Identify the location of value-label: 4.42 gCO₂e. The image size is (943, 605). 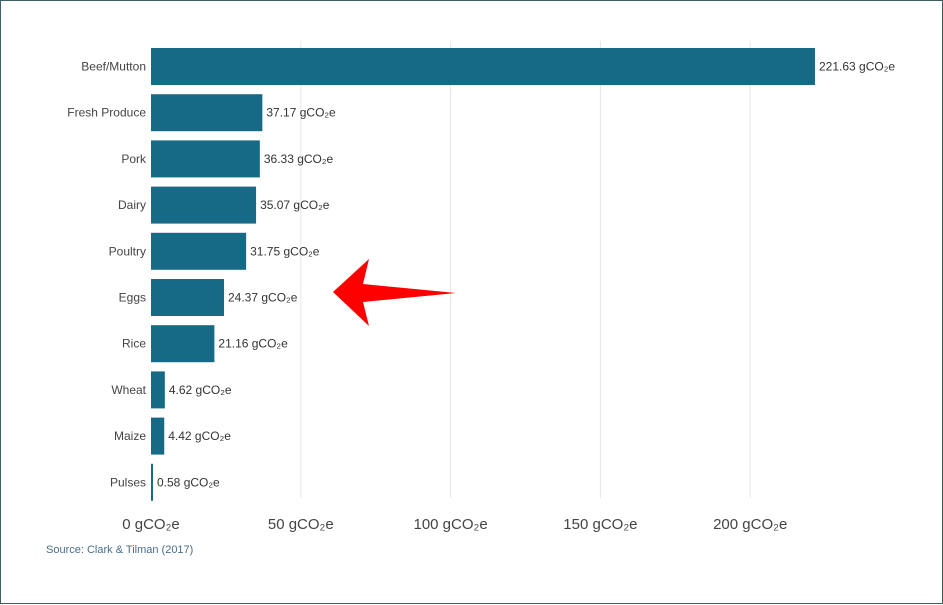
(199, 436).